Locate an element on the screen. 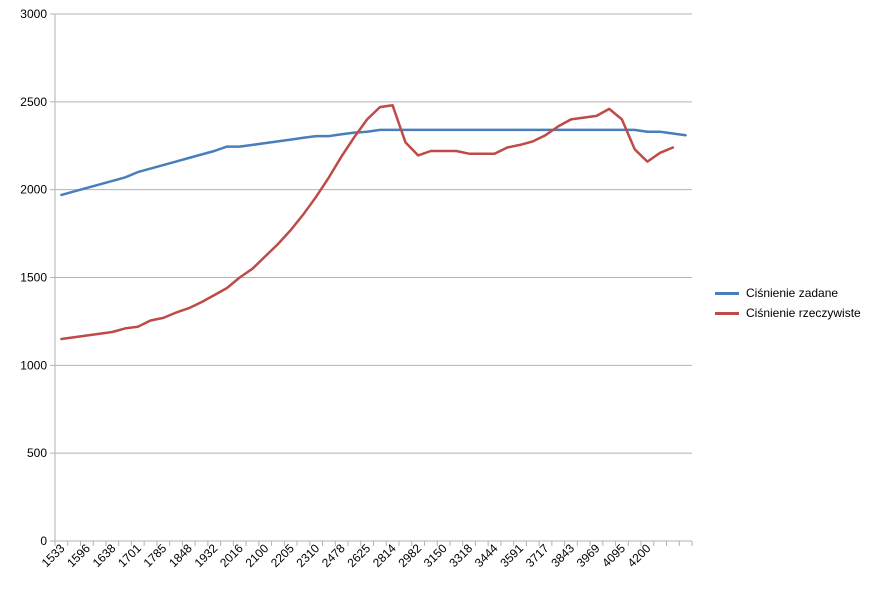  x-tick-label: 3318 is located at coordinates (460, 555).